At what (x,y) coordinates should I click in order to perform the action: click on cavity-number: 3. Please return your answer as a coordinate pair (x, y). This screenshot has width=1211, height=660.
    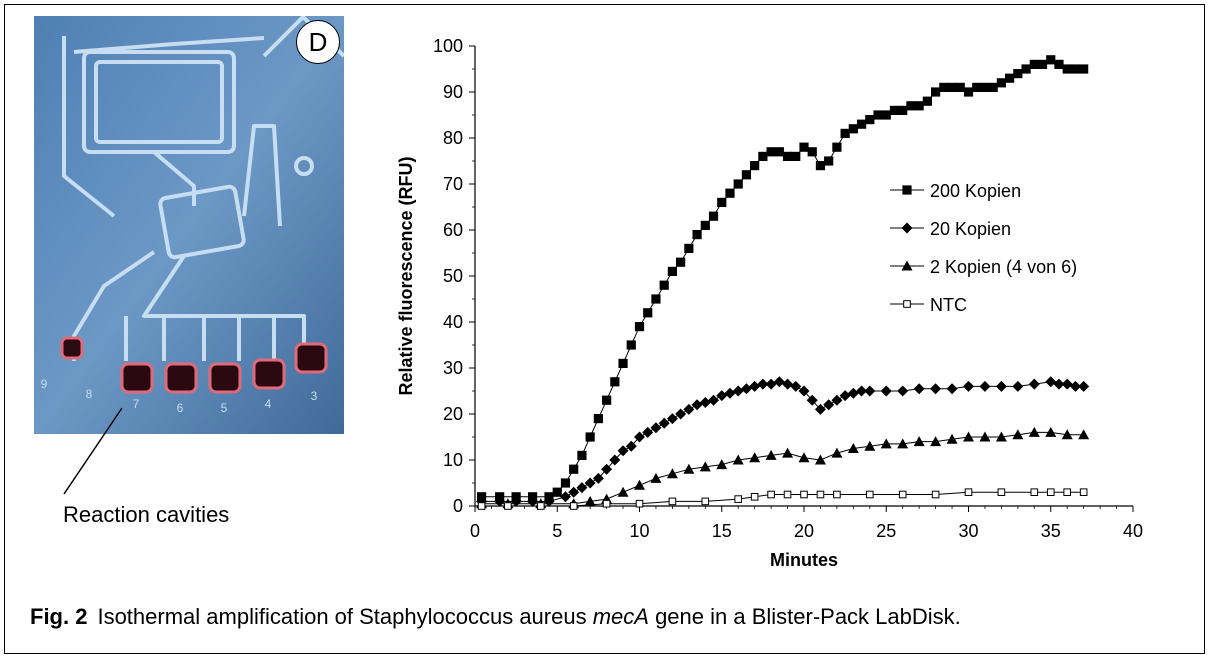
    Looking at the image, I should click on (314, 396).